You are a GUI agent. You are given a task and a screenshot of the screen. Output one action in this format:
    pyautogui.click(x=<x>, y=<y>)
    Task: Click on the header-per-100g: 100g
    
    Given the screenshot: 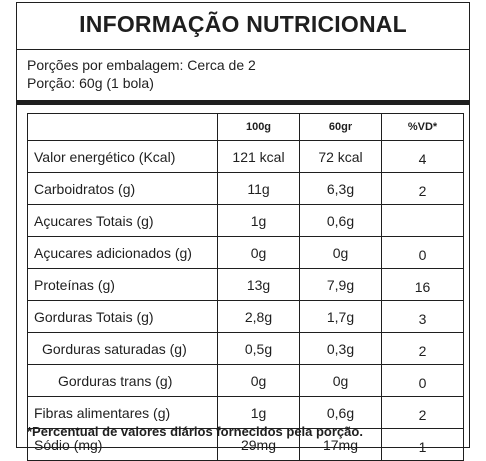 What is the action you would take?
    pyautogui.click(x=258, y=127)
    